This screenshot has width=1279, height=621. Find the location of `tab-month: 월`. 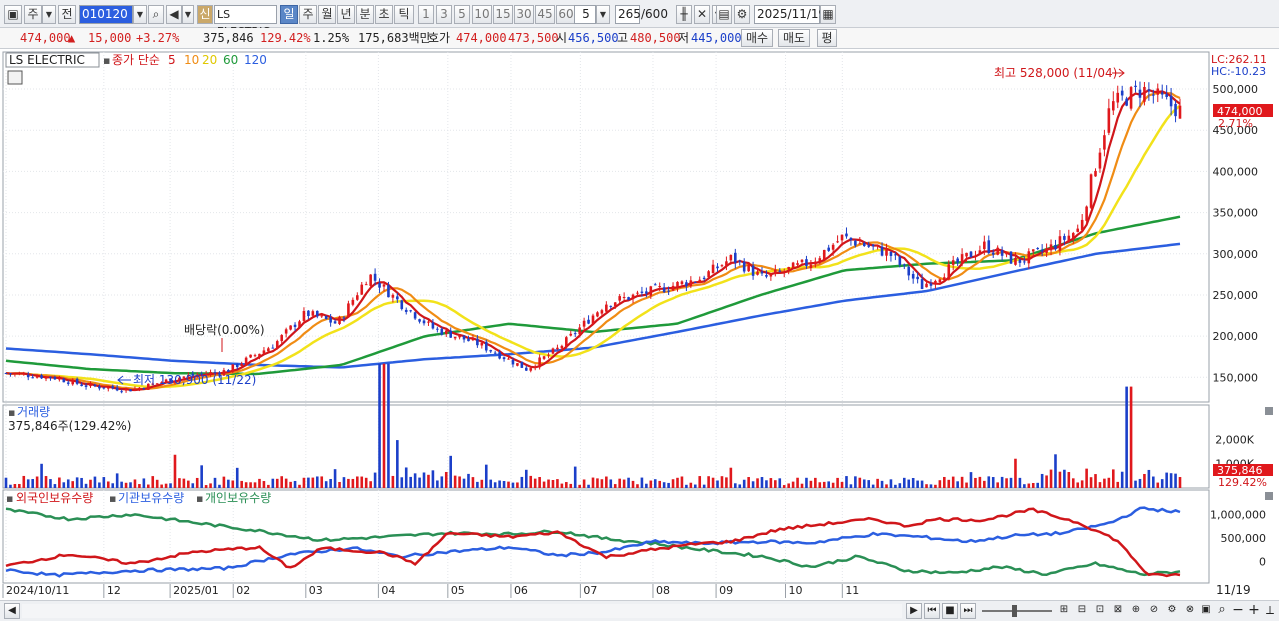

tab-month: 월 is located at coordinates (327, 14).